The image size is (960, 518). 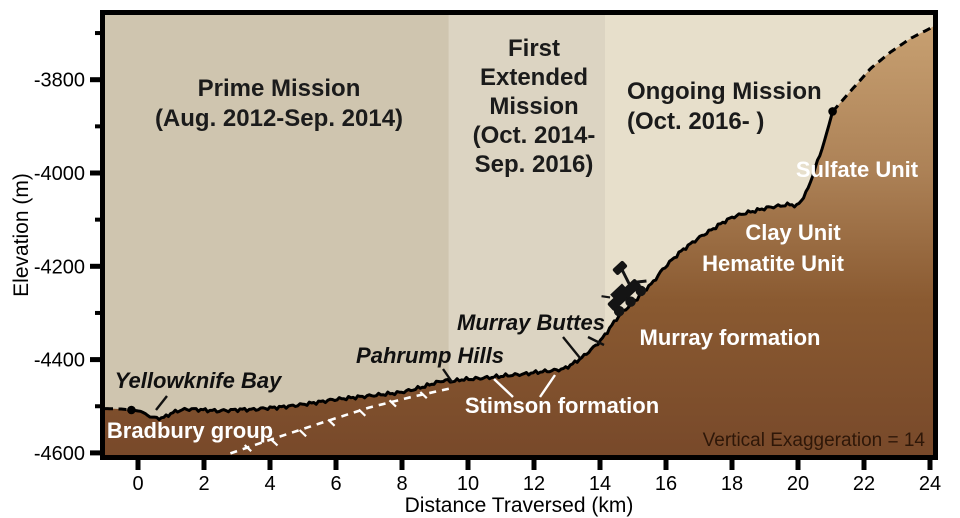 What do you see at coordinates (814, 440) in the screenshot?
I see `annotation-vertical-exaggeration: Vertical Exaggeration = 14` at bounding box center [814, 440].